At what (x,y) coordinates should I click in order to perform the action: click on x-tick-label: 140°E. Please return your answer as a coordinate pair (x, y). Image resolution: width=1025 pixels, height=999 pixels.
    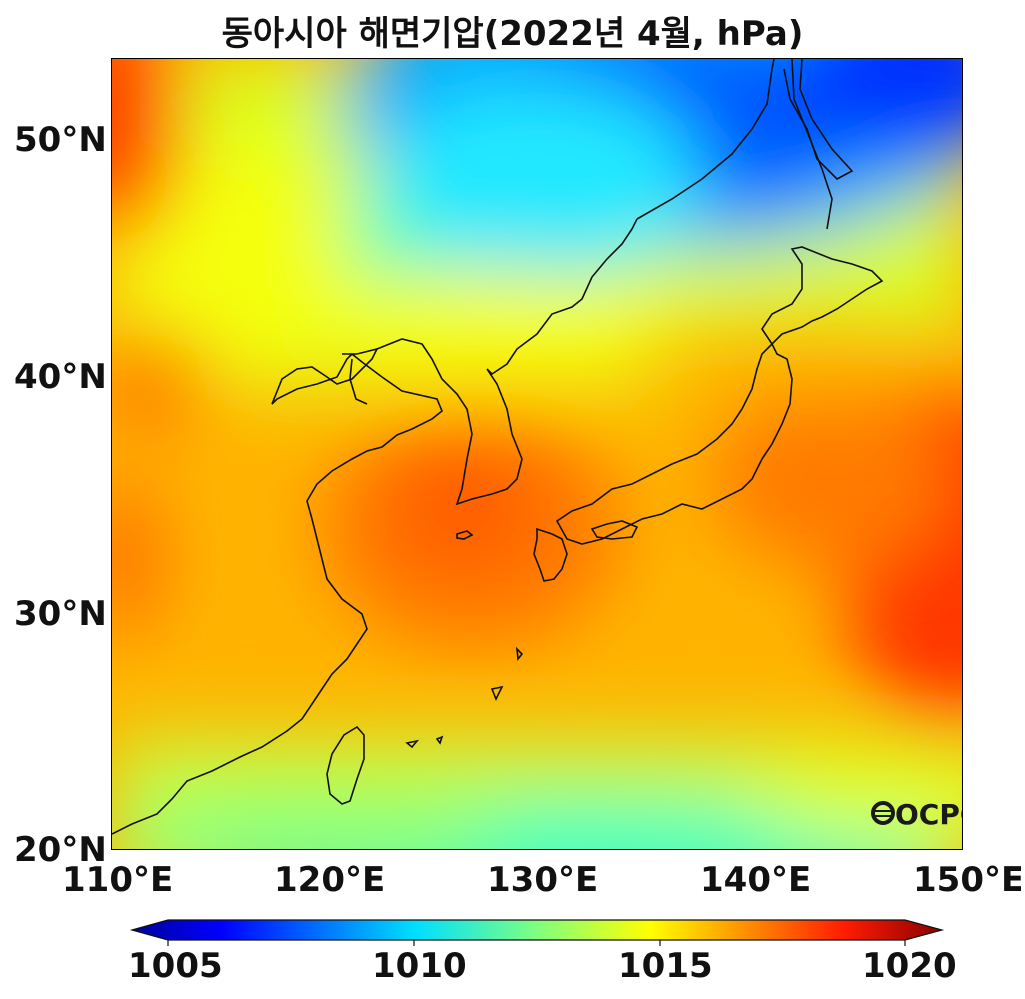
    Looking at the image, I should click on (756, 880).